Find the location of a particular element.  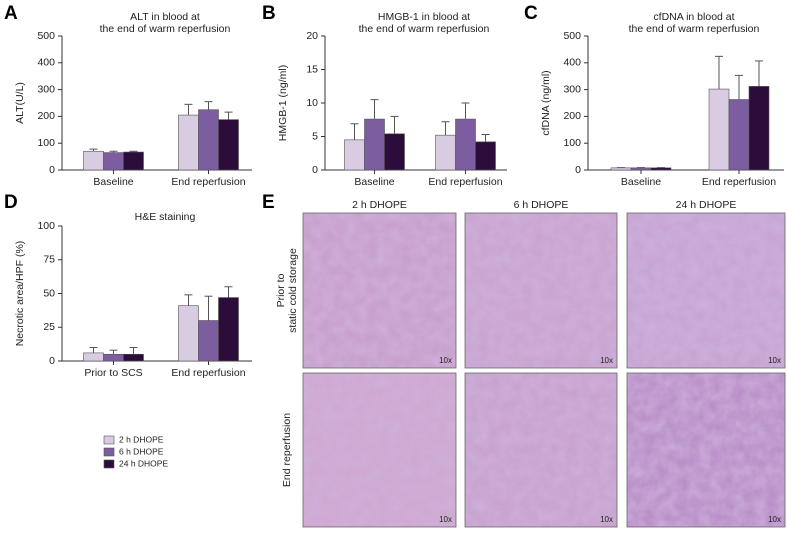

y-tick-label: 25 is located at coordinates (49, 327).